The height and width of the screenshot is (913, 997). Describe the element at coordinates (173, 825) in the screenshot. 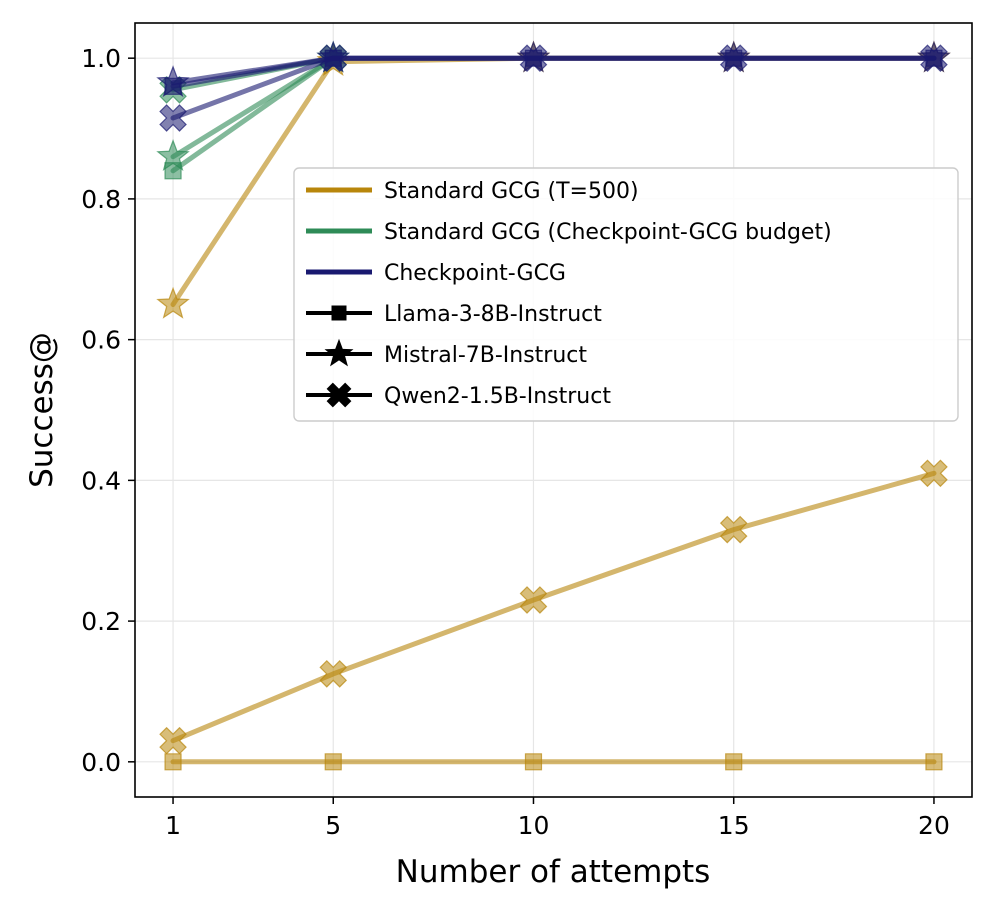

I see `x-tick-label: 1` at that location.